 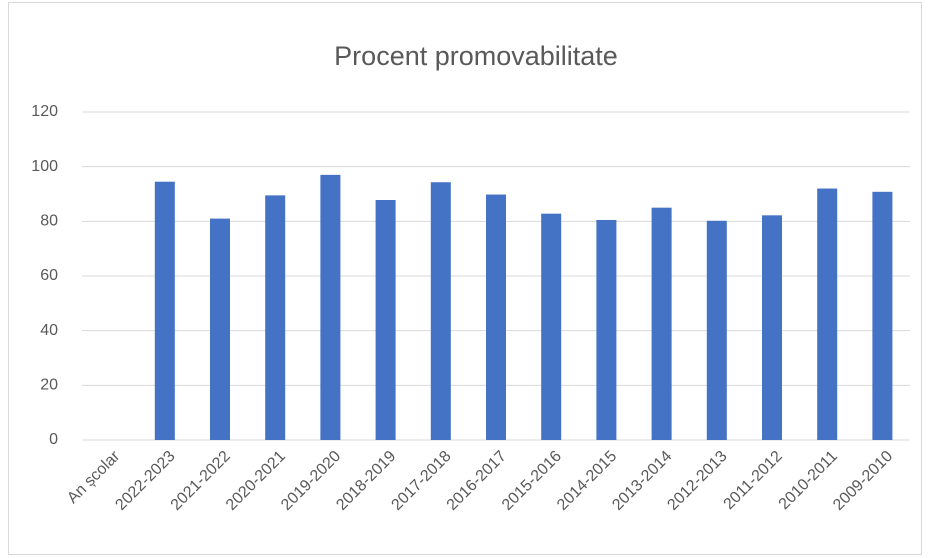 What do you see at coordinates (49, 330) in the screenshot?
I see `y-tick-label: 40` at bounding box center [49, 330].